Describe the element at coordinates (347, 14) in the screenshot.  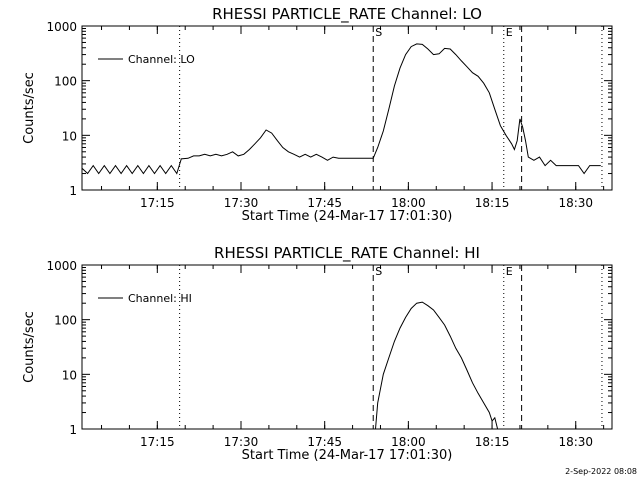
I see `chart-title: RHESSI PARTICLE_RATE Channel: LO` at that location.